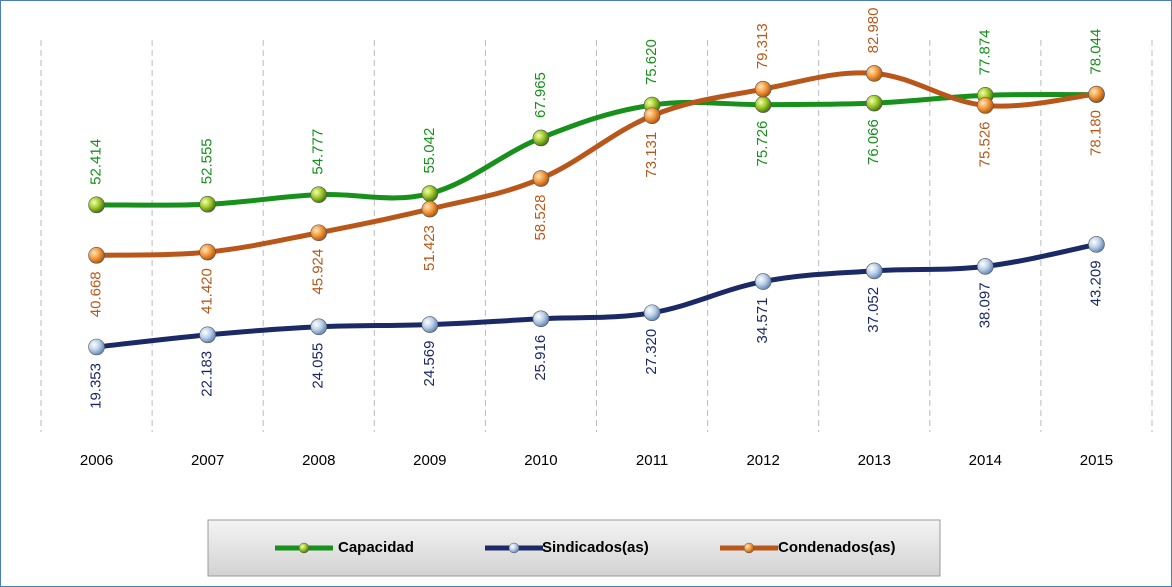  I want to click on x-tick-label: 2012, so click(762, 460).